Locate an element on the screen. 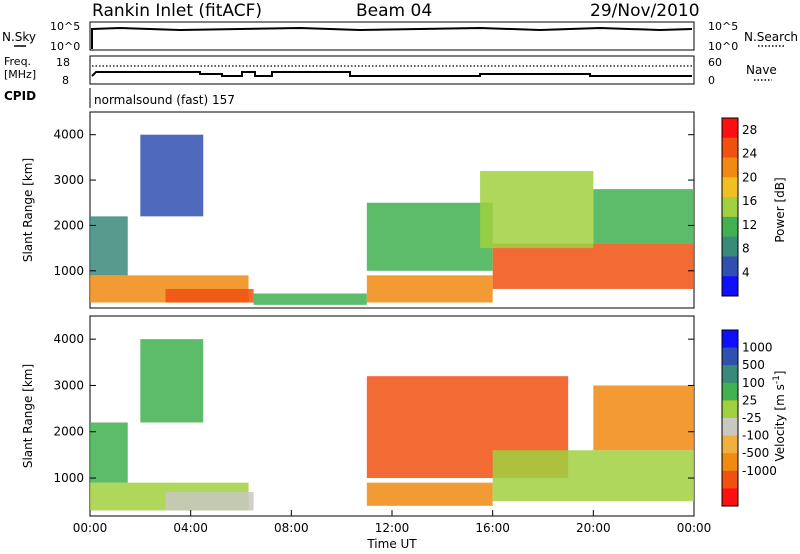 This screenshot has height=554, width=800. velocity-colorbar-tick-6: -500 is located at coordinates (755, 453).